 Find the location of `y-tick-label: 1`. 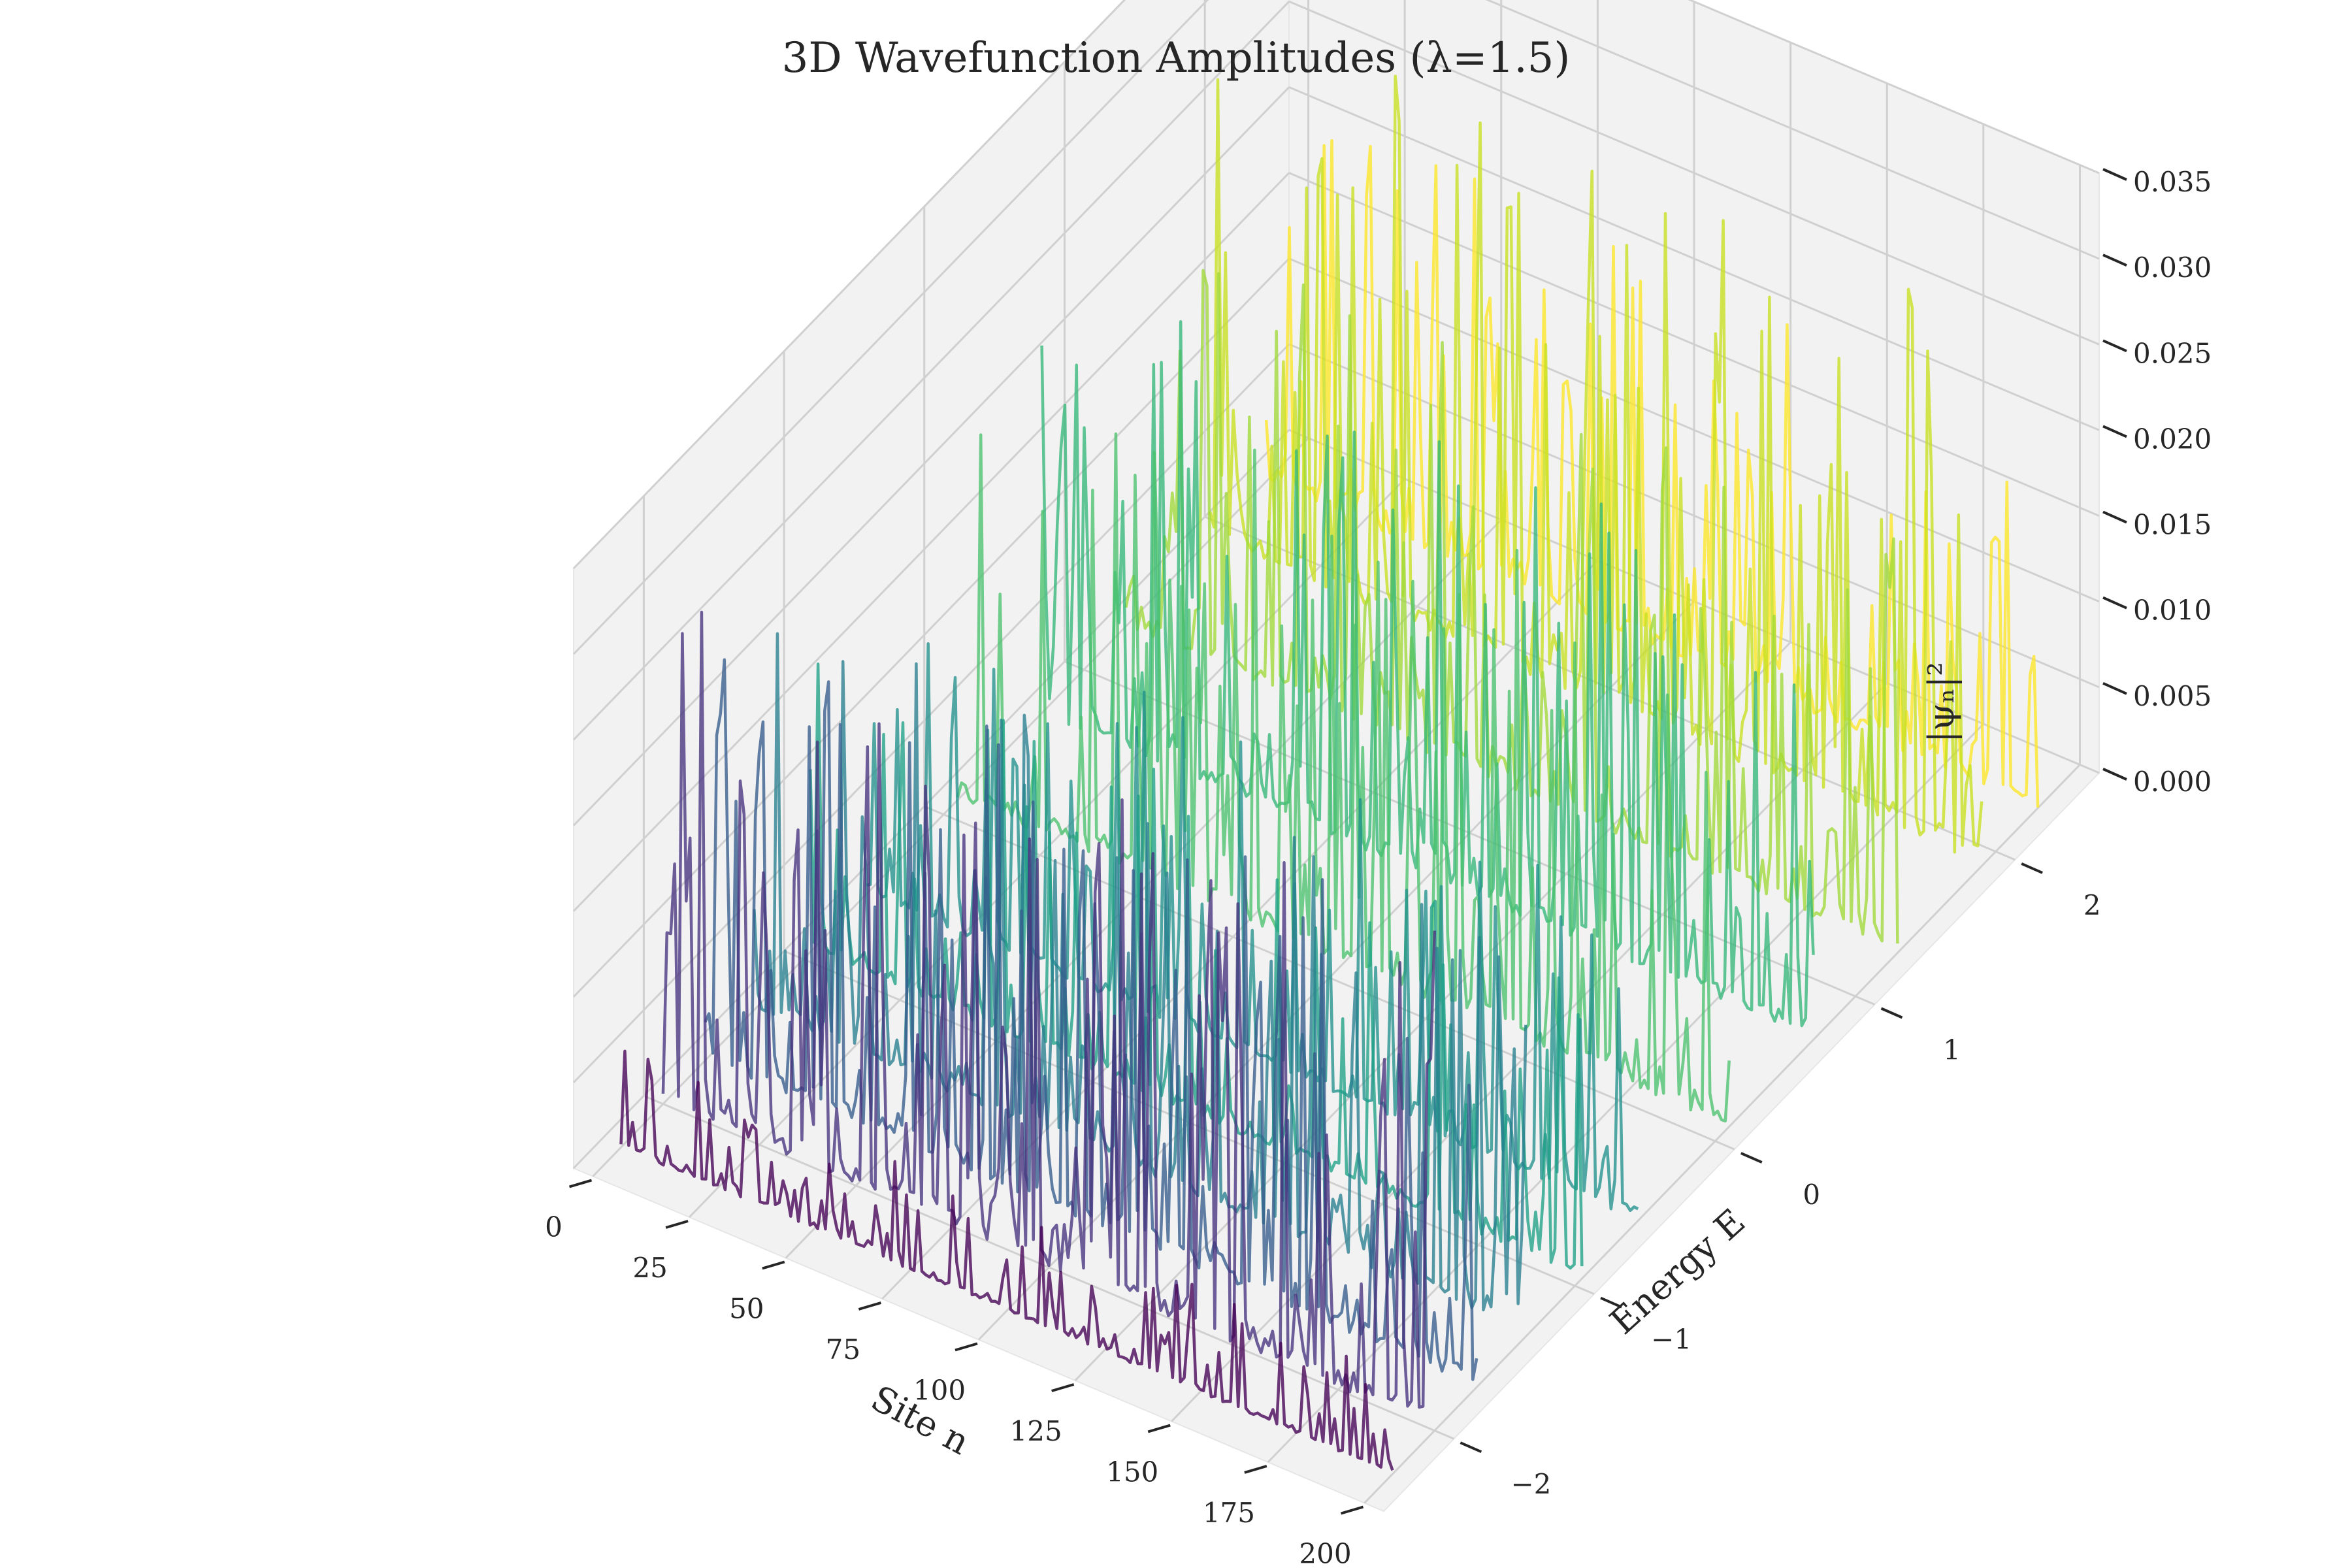

y-tick-label: 1 is located at coordinates (1952, 1050).